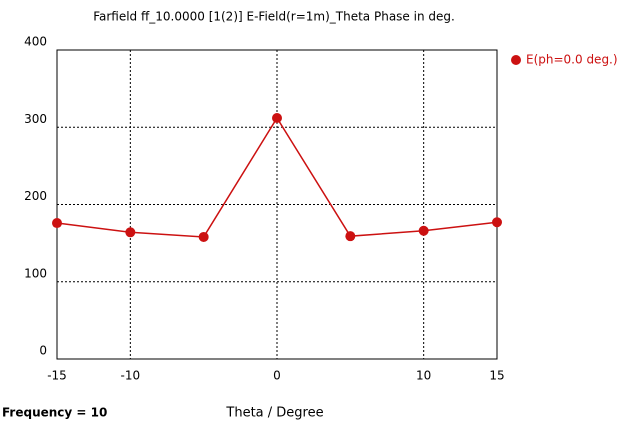 This screenshot has width=631, height=425. What do you see at coordinates (131, 376) in the screenshot?
I see `x-tick-label: -10` at bounding box center [131, 376].